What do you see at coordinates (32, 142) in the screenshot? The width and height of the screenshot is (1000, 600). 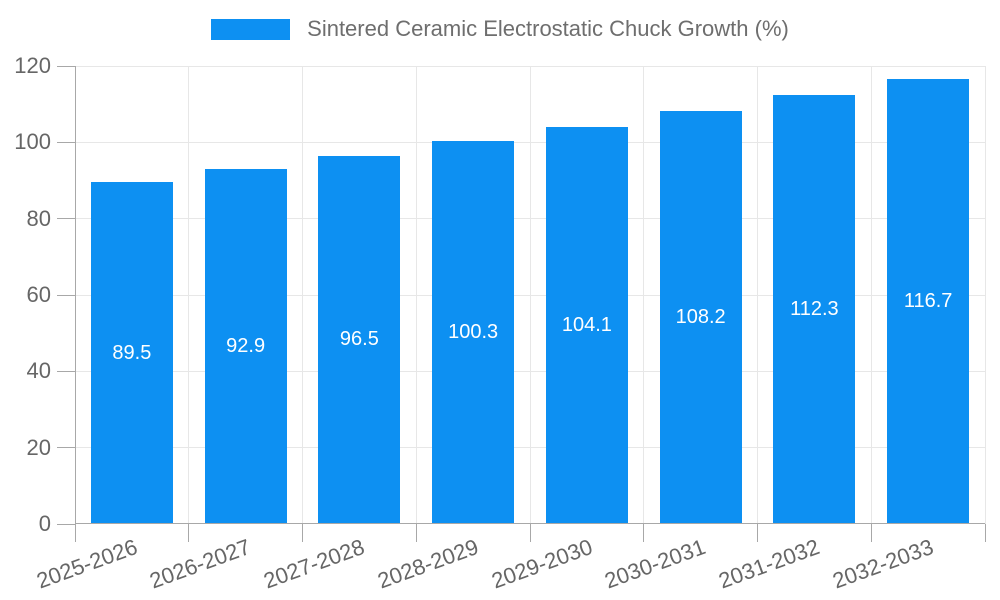 I see `y-axis-label-100: 100` at bounding box center [32, 142].